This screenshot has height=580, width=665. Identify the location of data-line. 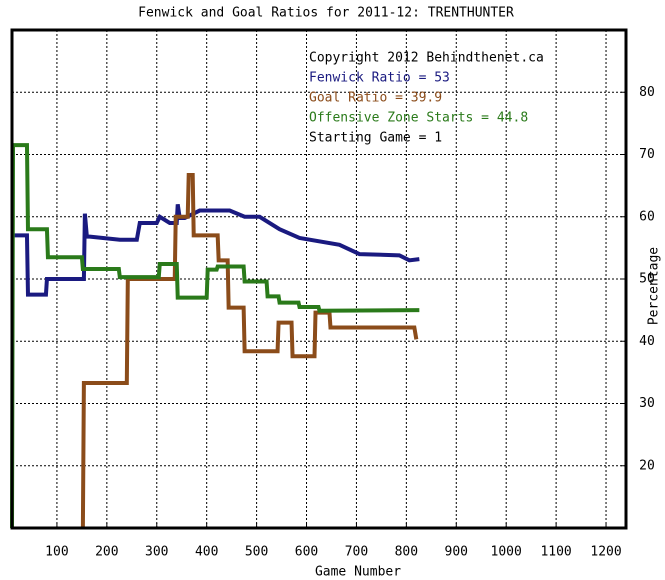
(216, 250).